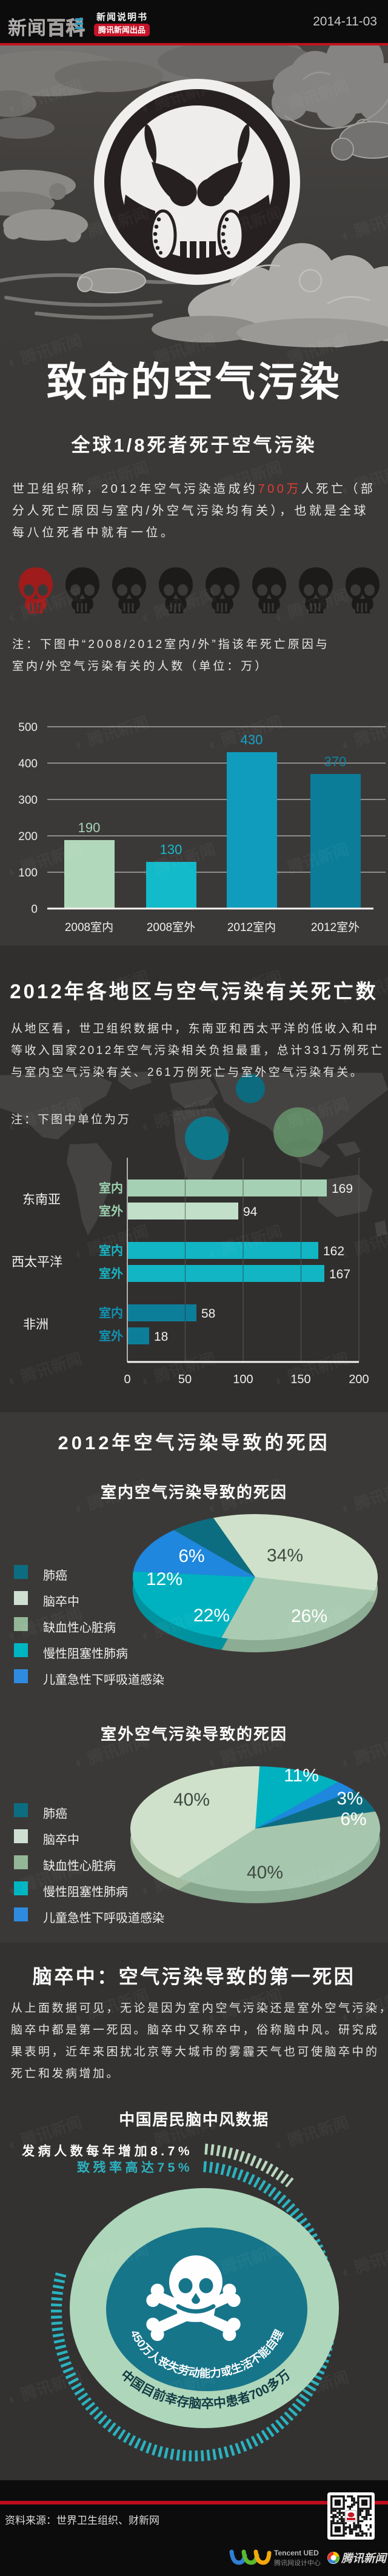 The height and width of the screenshot is (2576, 388). What do you see at coordinates (164, 1579) in the screenshot?
I see `svg-text: 12%` at bounding box center [164, 1579].